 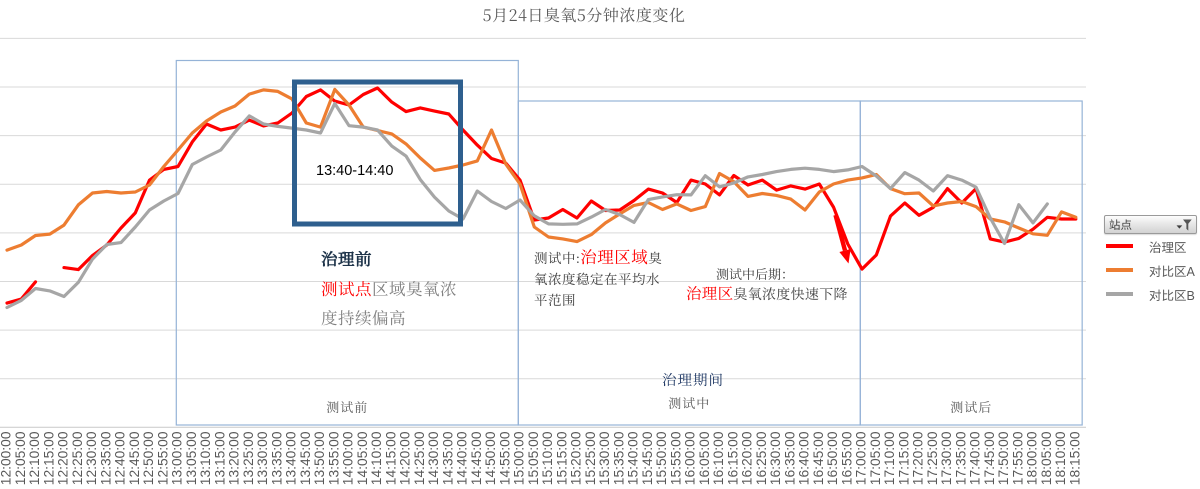 I want to click on annotation-pre-body: 测试点区域臭氧浓度持续偏高, so click(x=389, y=302).